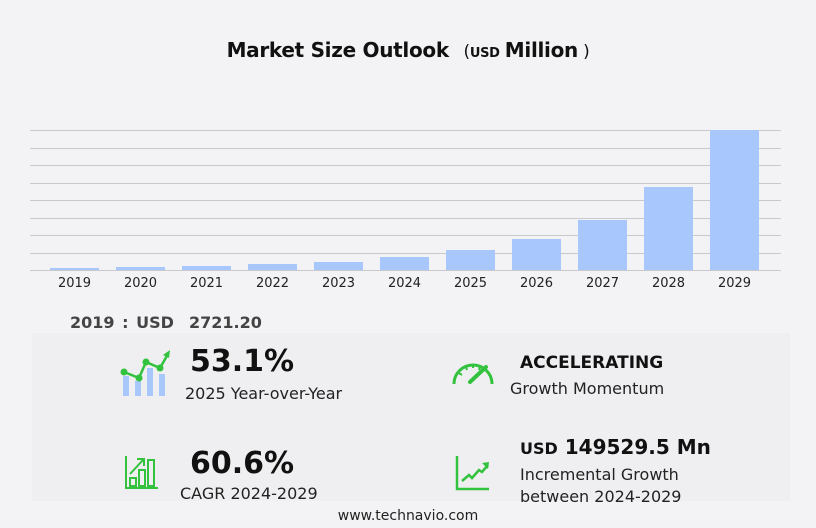  I want to click on bar-2026, so click(536, 254).